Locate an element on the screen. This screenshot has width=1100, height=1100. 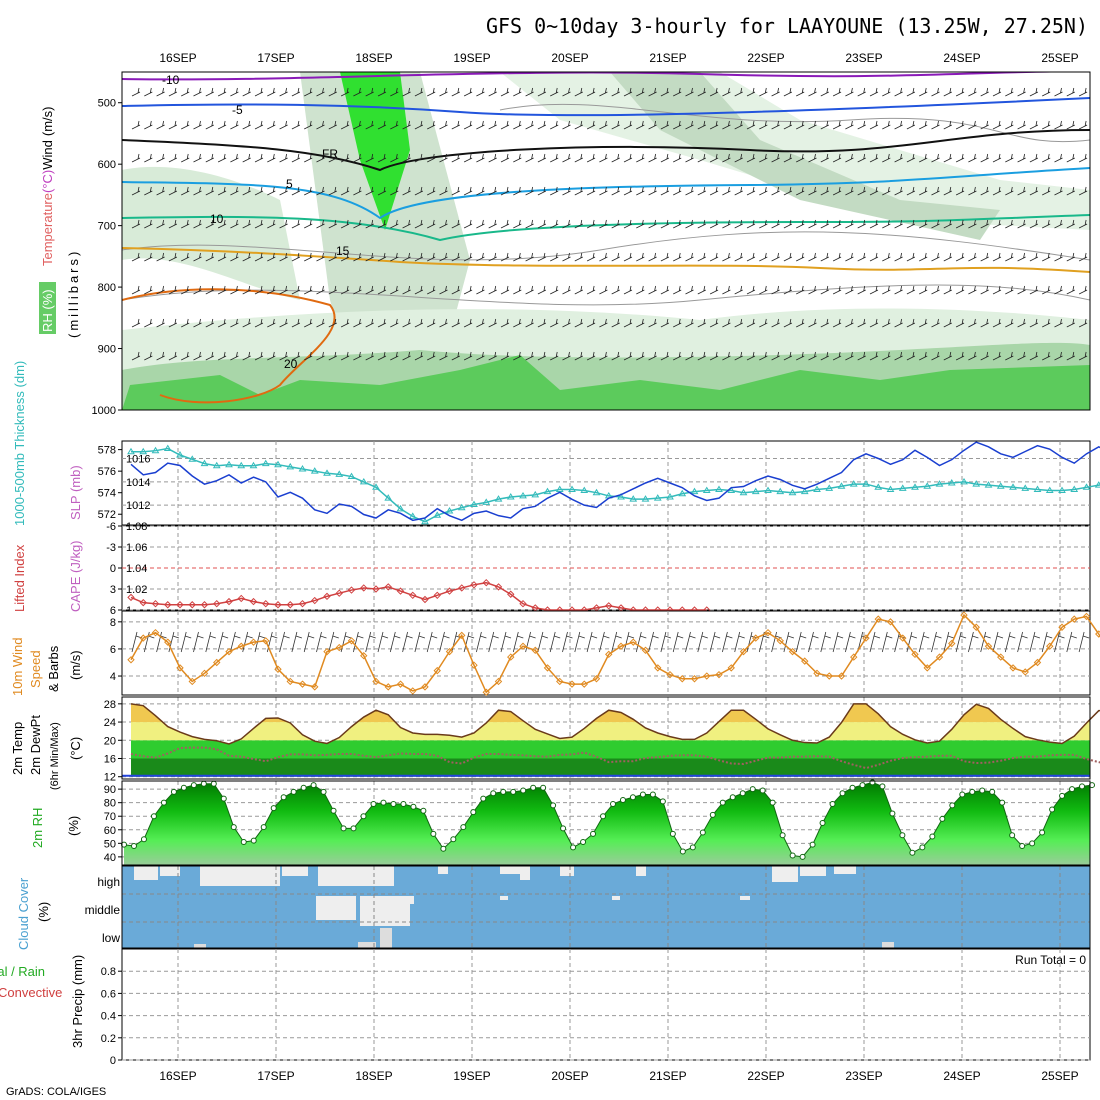
isotherm-label: FR is located at coordinates (330, 154).